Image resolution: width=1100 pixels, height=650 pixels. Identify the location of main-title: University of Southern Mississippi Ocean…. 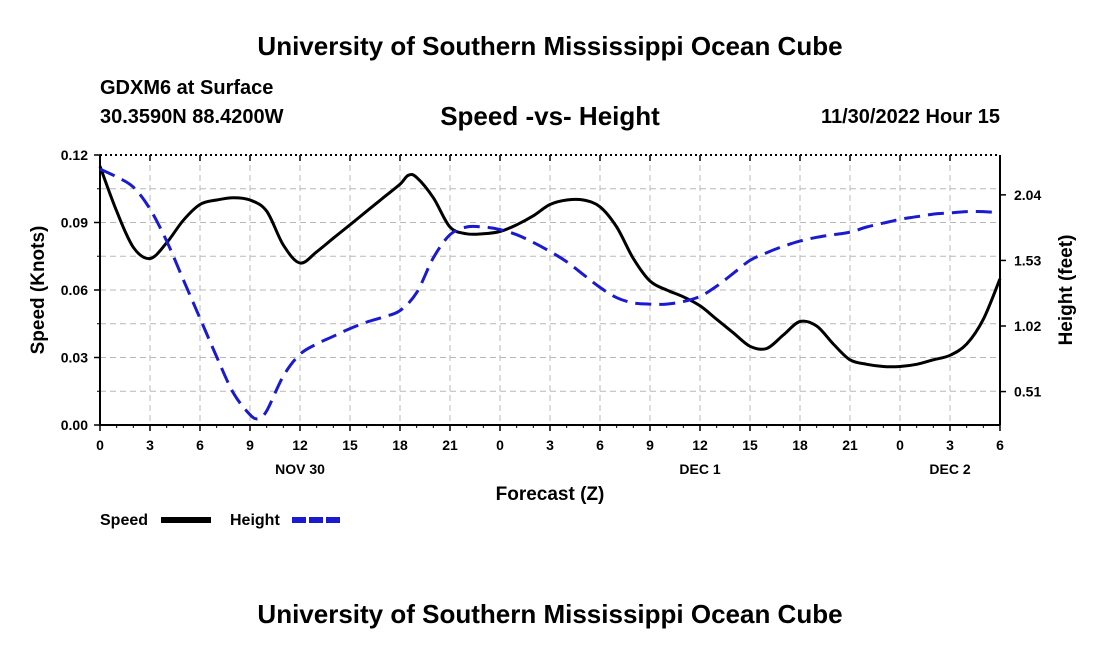
(550, 46).